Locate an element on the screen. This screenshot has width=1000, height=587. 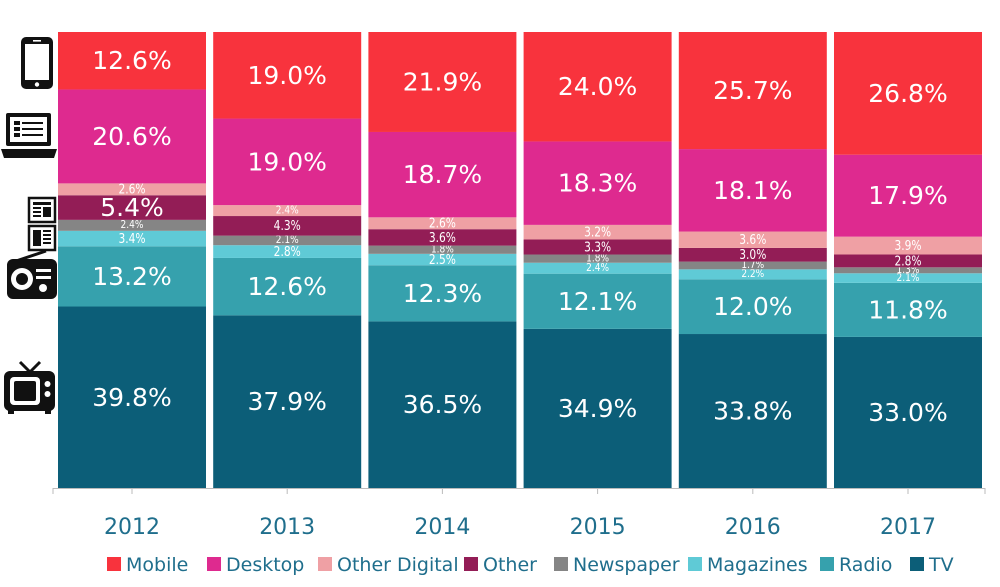
label-mobile-2012: 12.6% is located at coordinates (131, 60).